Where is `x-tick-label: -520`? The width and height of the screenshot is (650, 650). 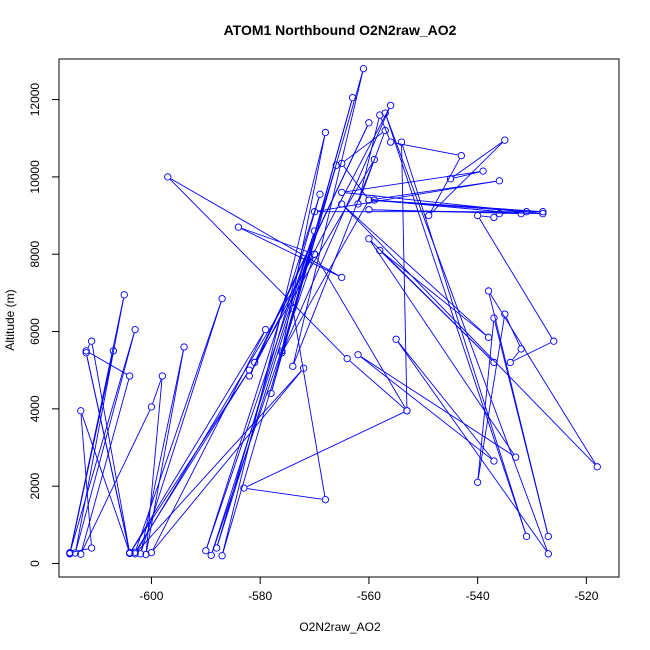 x-tick-label: -520 is located at coordinates (586, 596).